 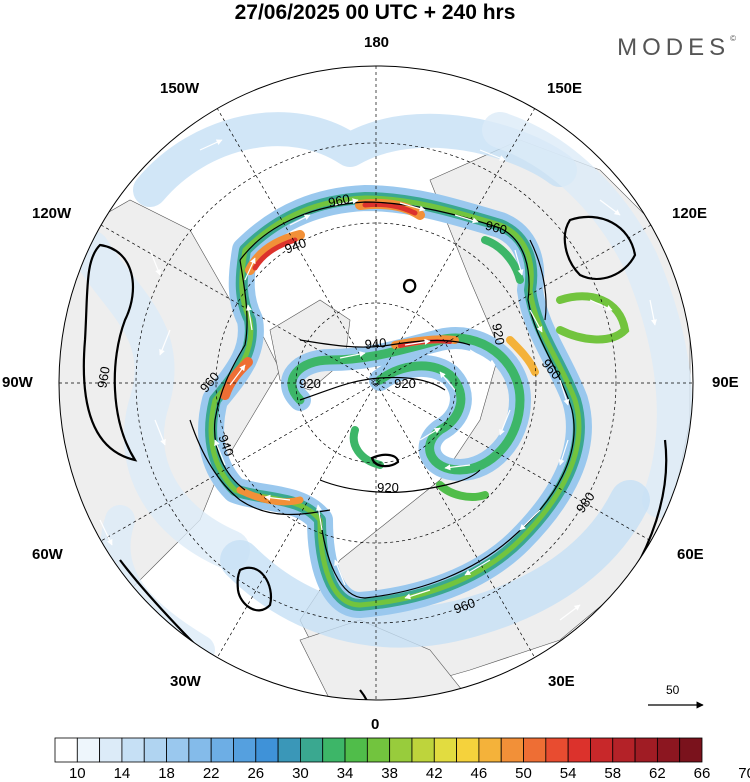 I want to click on lon-label-150w: 150W, so click(x=180, y=88).